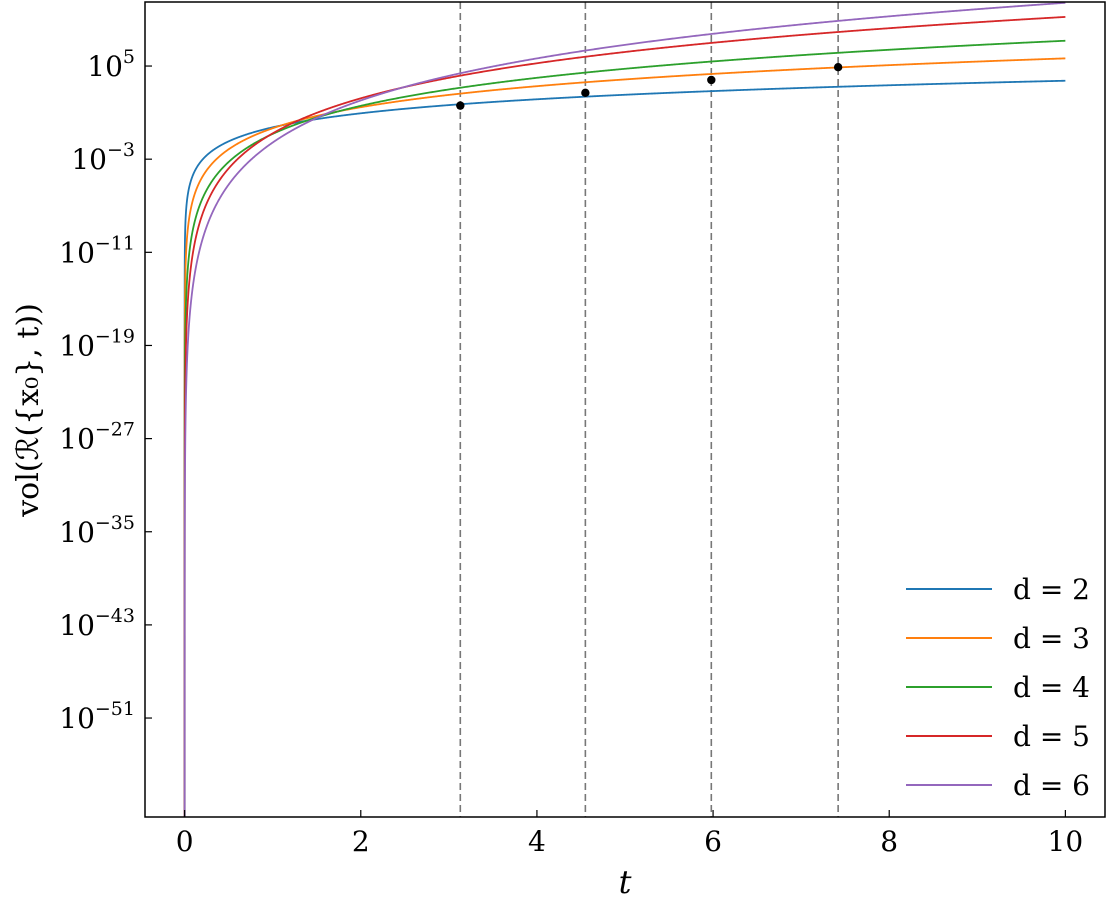 Image resolution: width=1110 pixels, height=903 pixels. What do you see at coordinates (1051, 638) in the screenshot?
I see `legend-label: d = 3` at bounding box center [1051, 638].